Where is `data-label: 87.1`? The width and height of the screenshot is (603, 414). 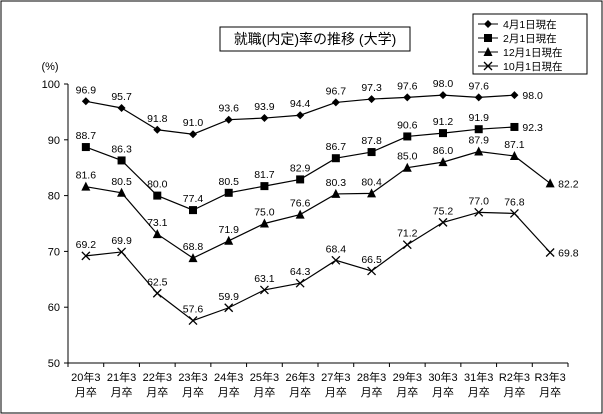
data-label: 87.1 is located at coordinates (514, 145).